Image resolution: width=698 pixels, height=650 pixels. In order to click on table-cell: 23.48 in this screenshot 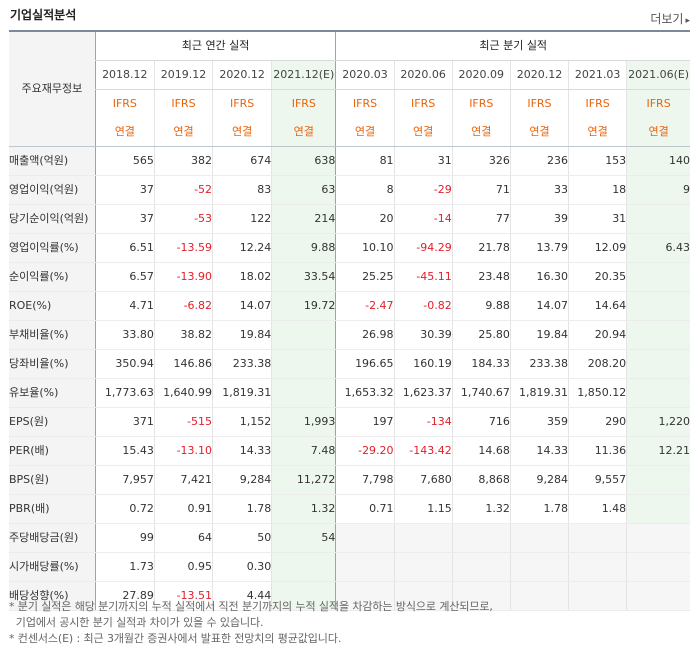, I will do `click(481, 277)`.